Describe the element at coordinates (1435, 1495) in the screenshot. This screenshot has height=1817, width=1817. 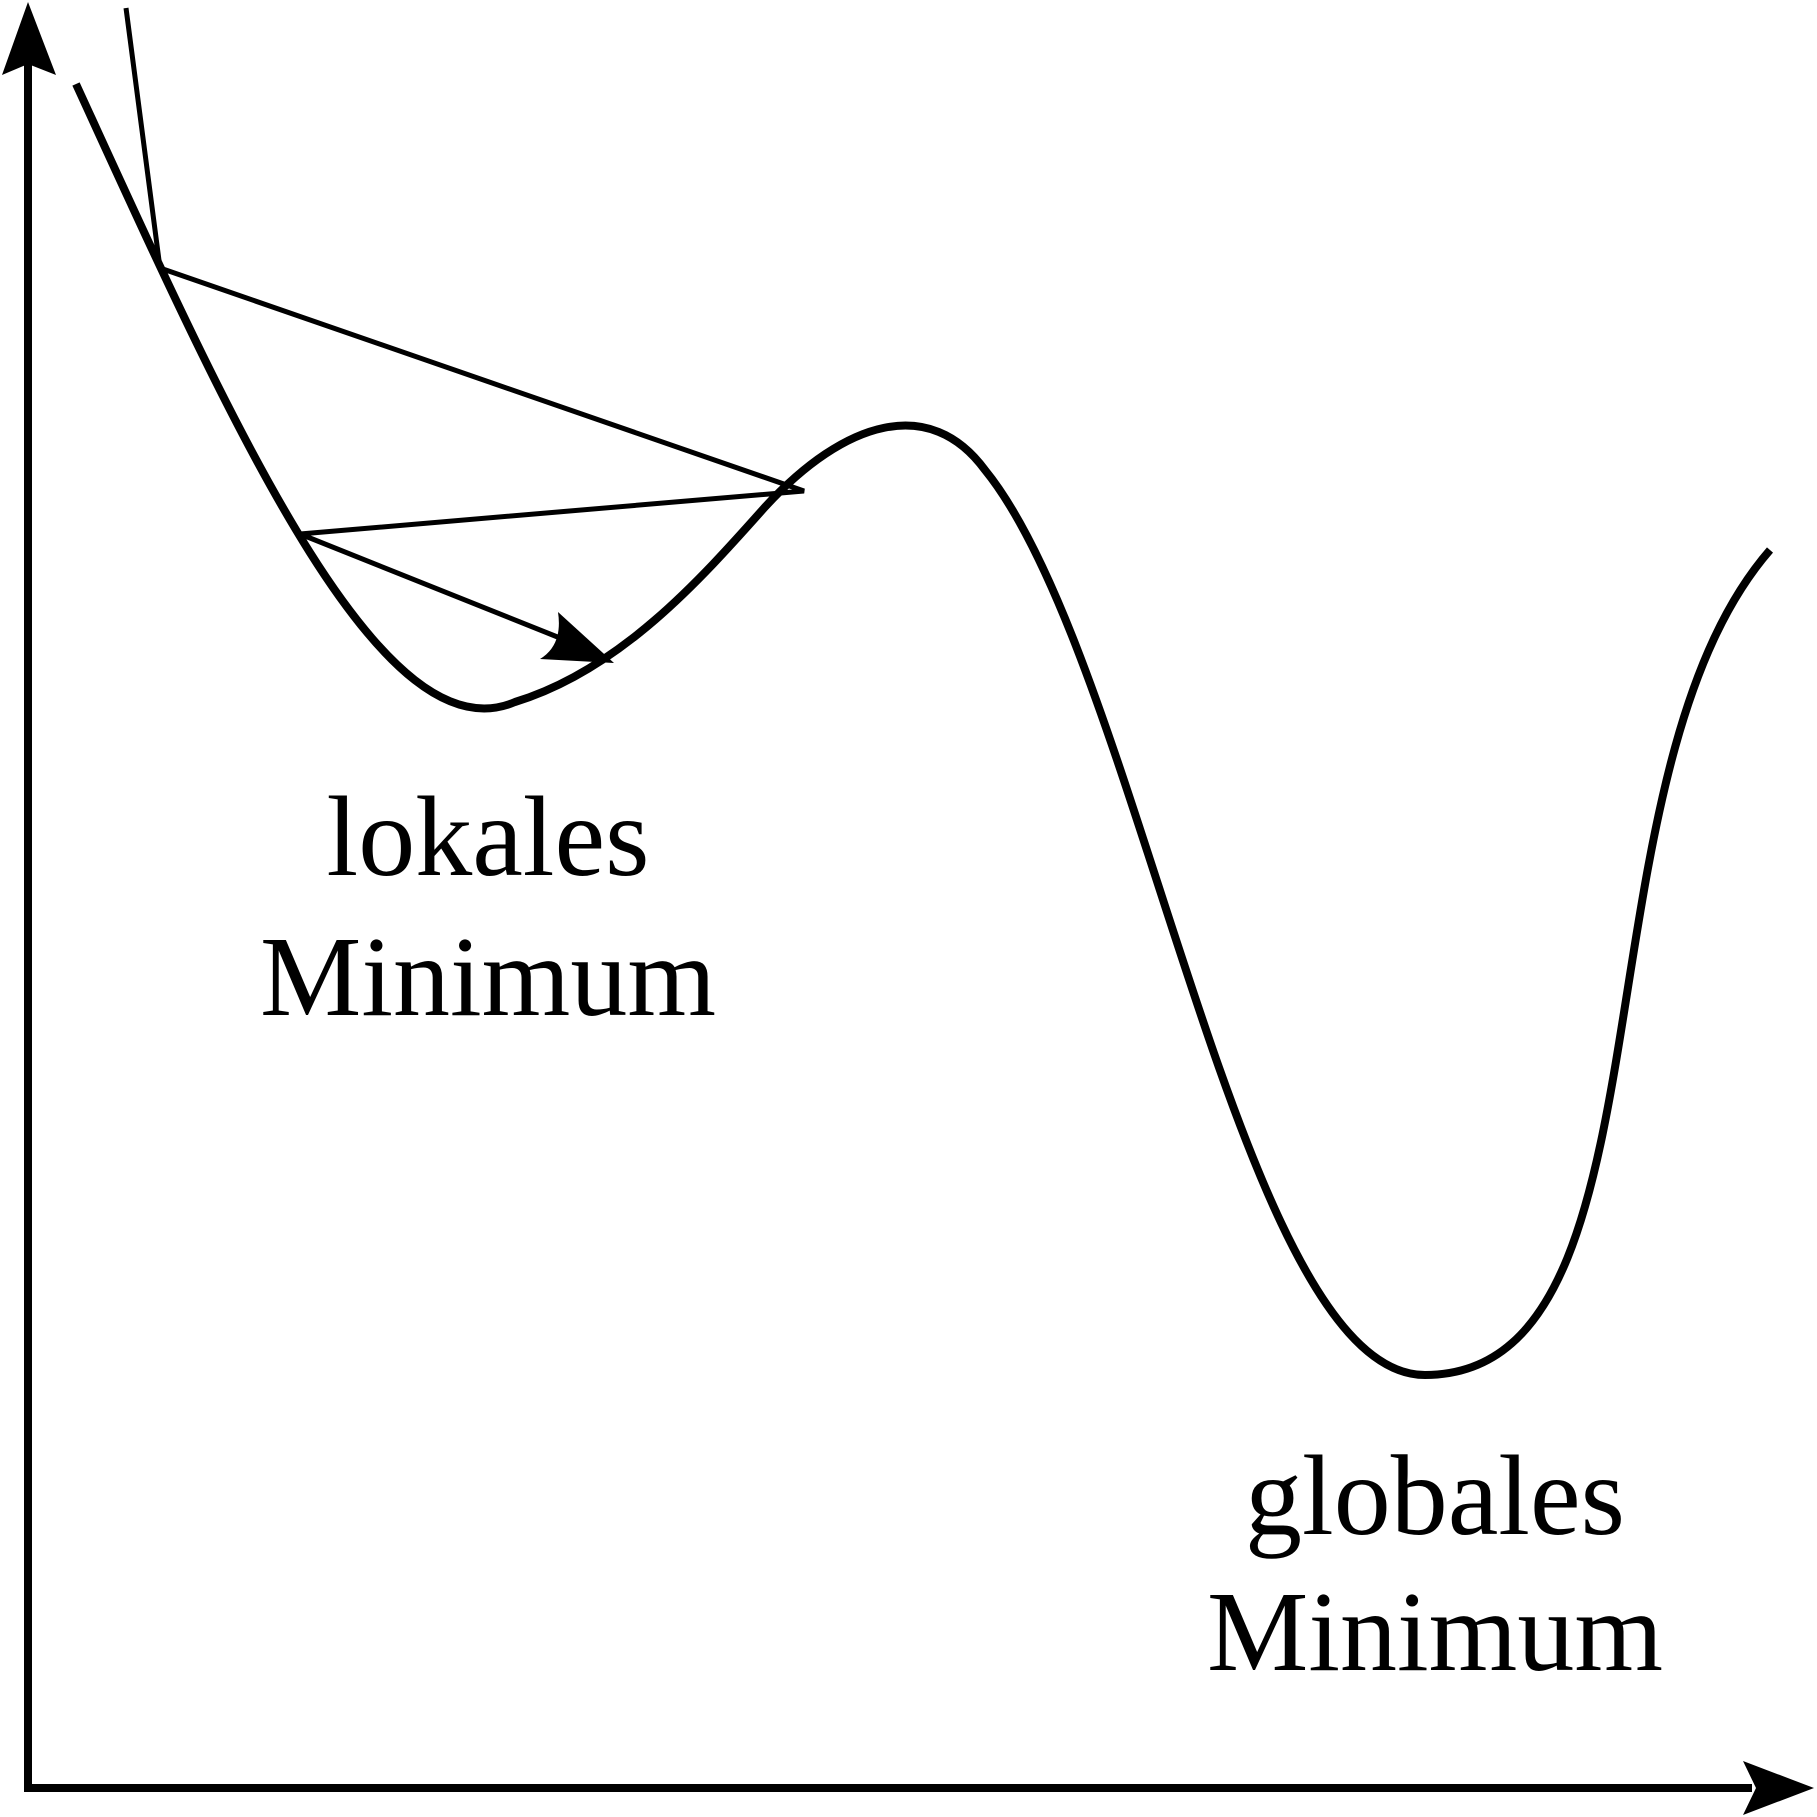
I see `global-minimum-label-line1: globales` at that location.